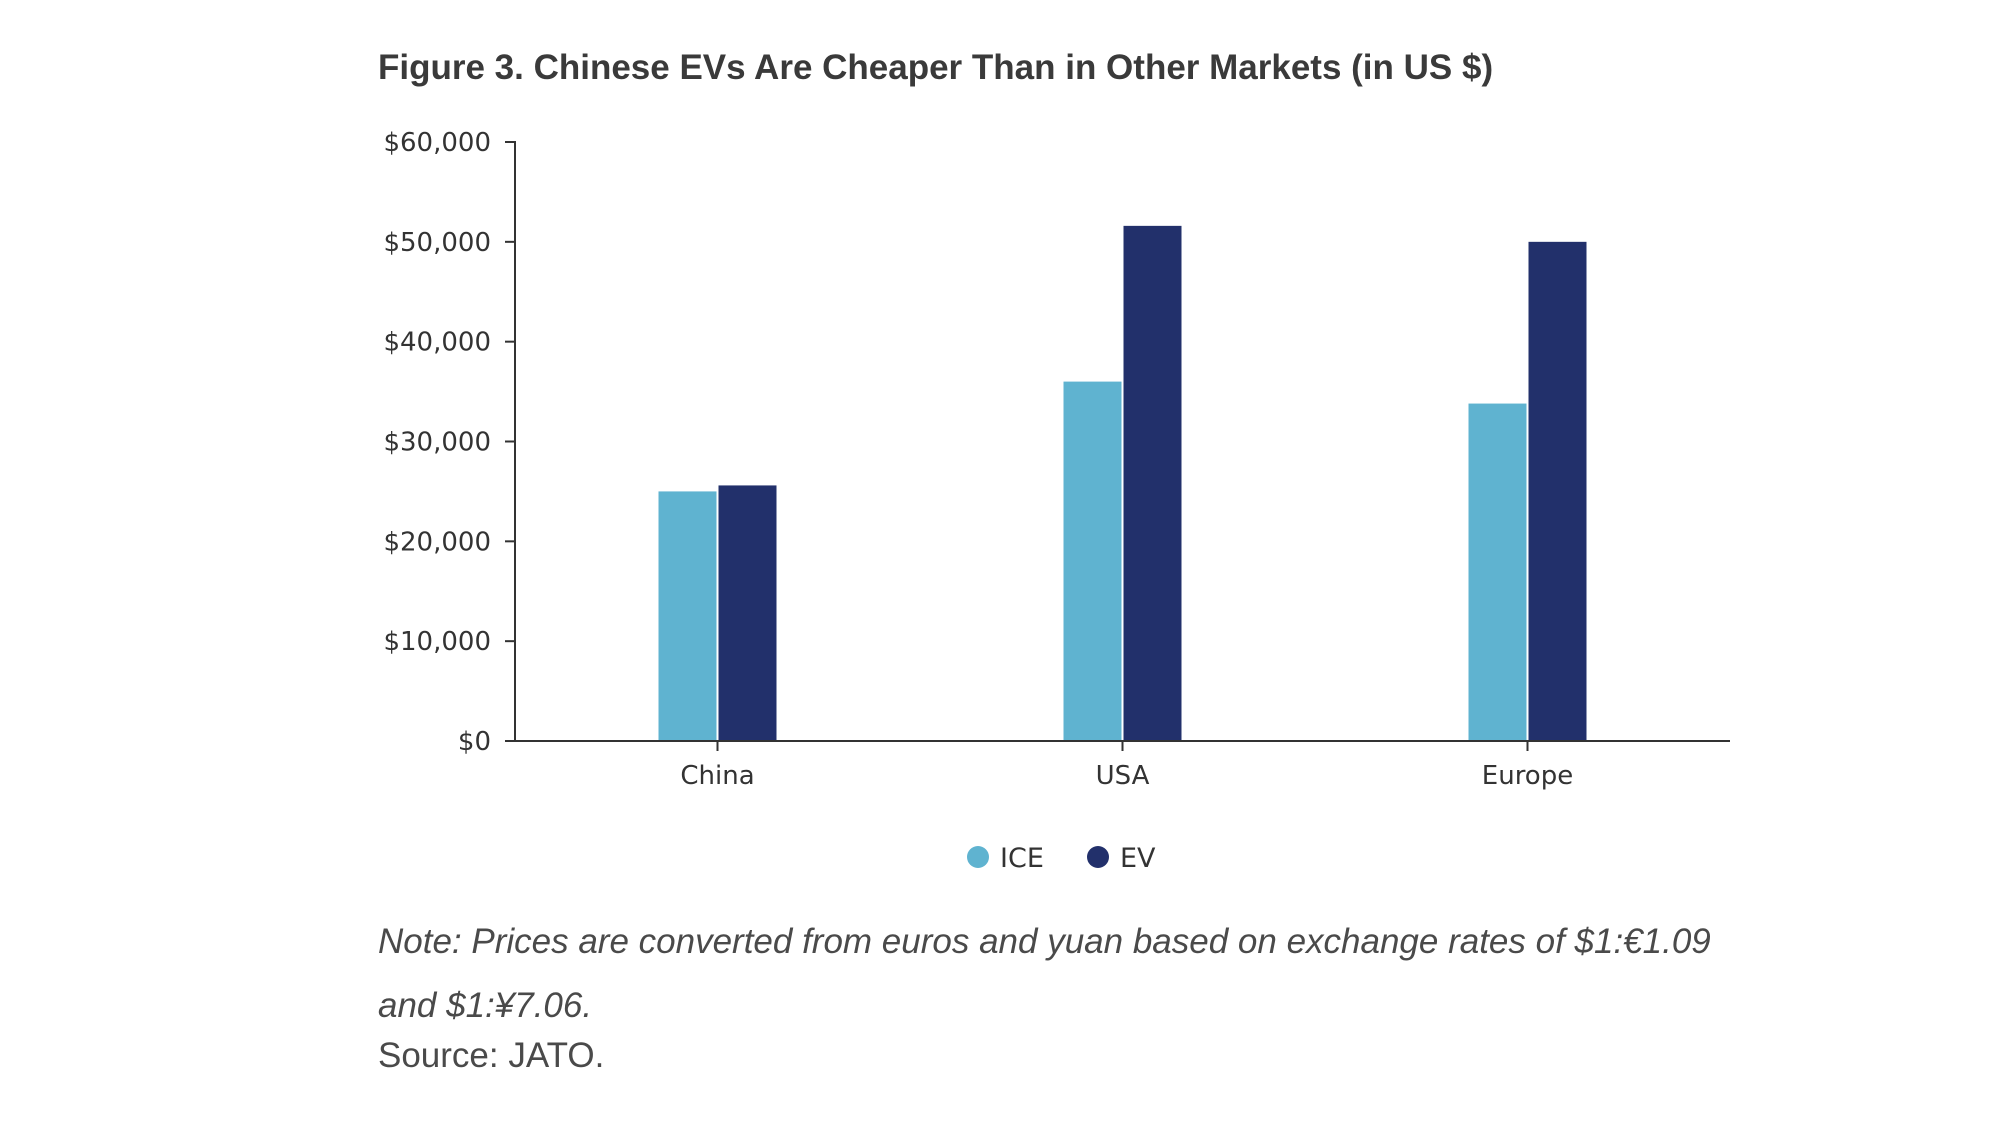  Describe the element at coordinates (978, 857) in the screenshot. I see `legend-swatch-ice` at that location.